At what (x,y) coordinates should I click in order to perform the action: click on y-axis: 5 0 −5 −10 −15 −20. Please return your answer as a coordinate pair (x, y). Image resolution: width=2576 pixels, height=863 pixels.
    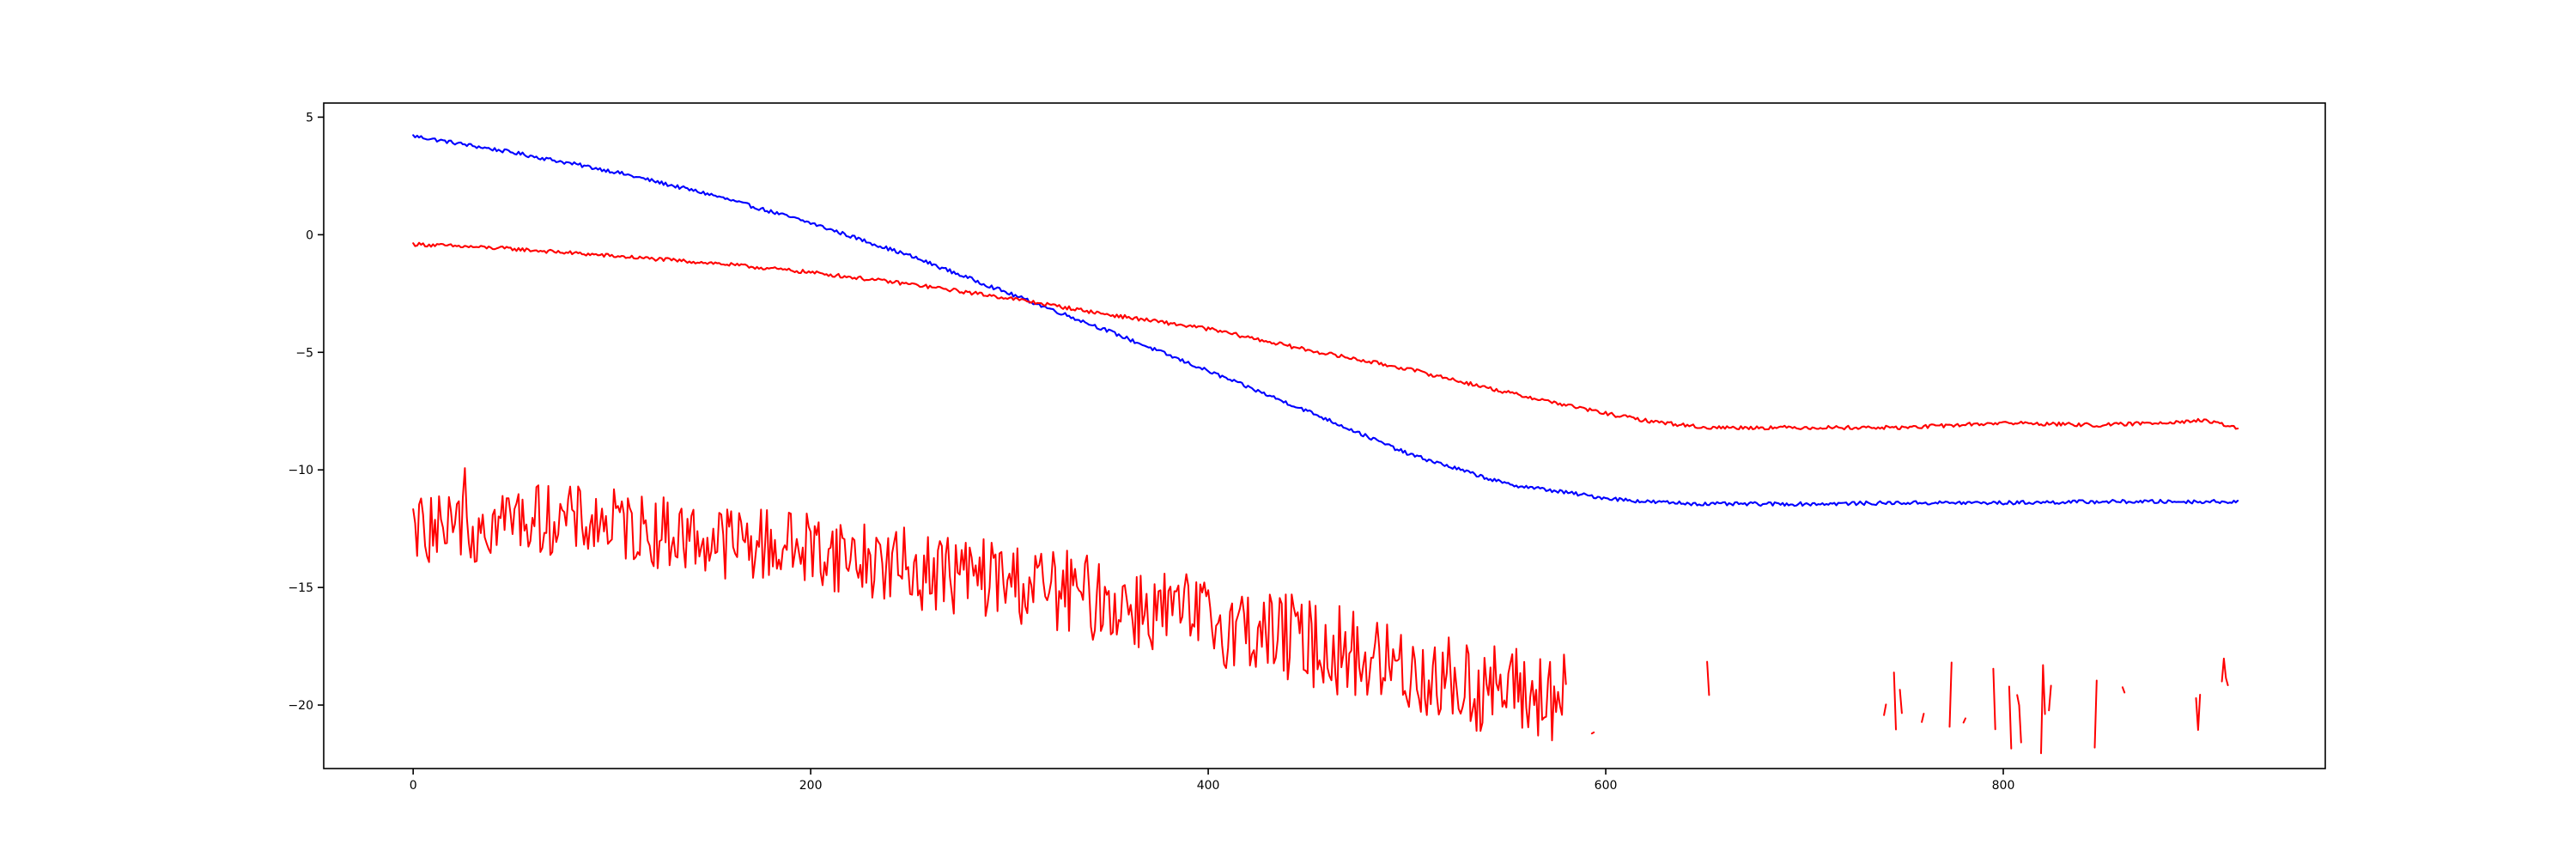
    Looking at the image, I should click on (306, 412).